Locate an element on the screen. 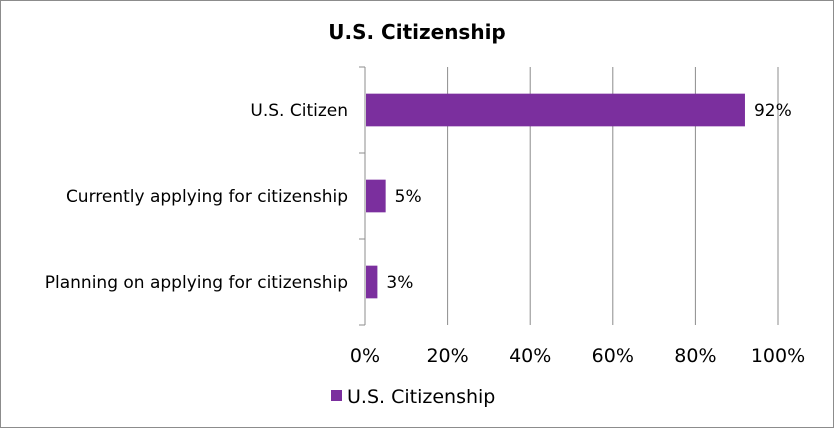 The height and width of the screenshot is (429, 834). chart-title: U.S. Citizenship is located at coordinates (417, 32).